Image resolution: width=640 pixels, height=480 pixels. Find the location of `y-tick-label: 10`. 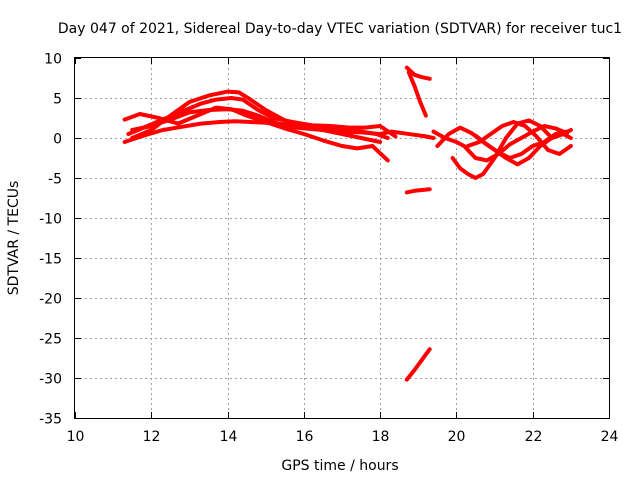

y-tick-label: 10 is located at coordinates (53, 60).